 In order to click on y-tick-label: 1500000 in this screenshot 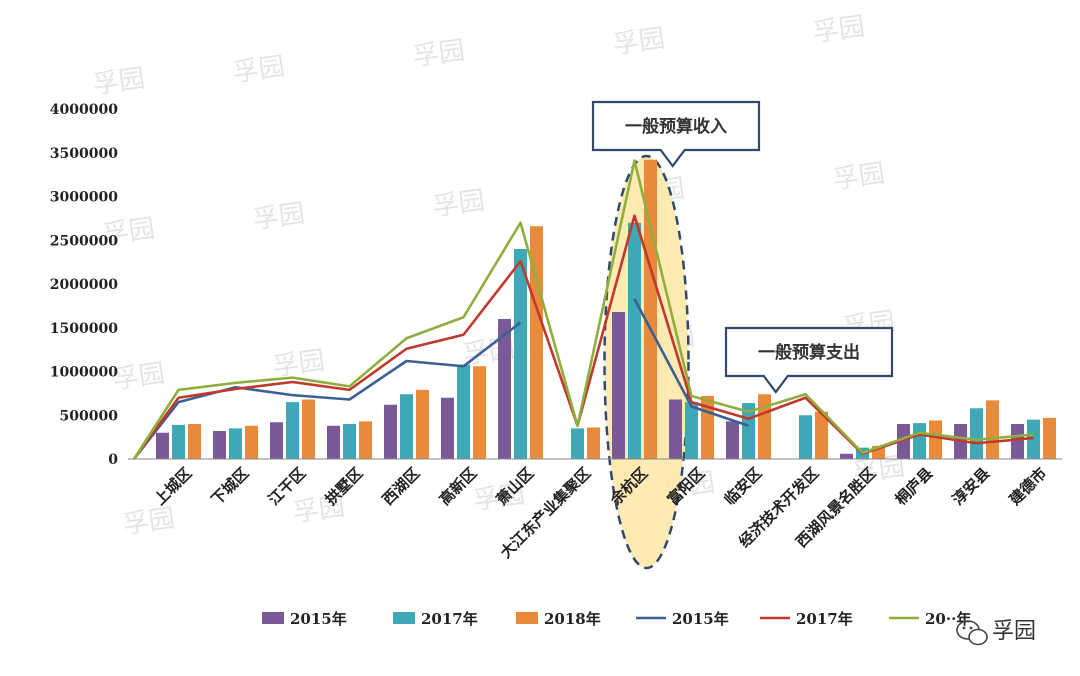, I will do `click(84, 329)`.